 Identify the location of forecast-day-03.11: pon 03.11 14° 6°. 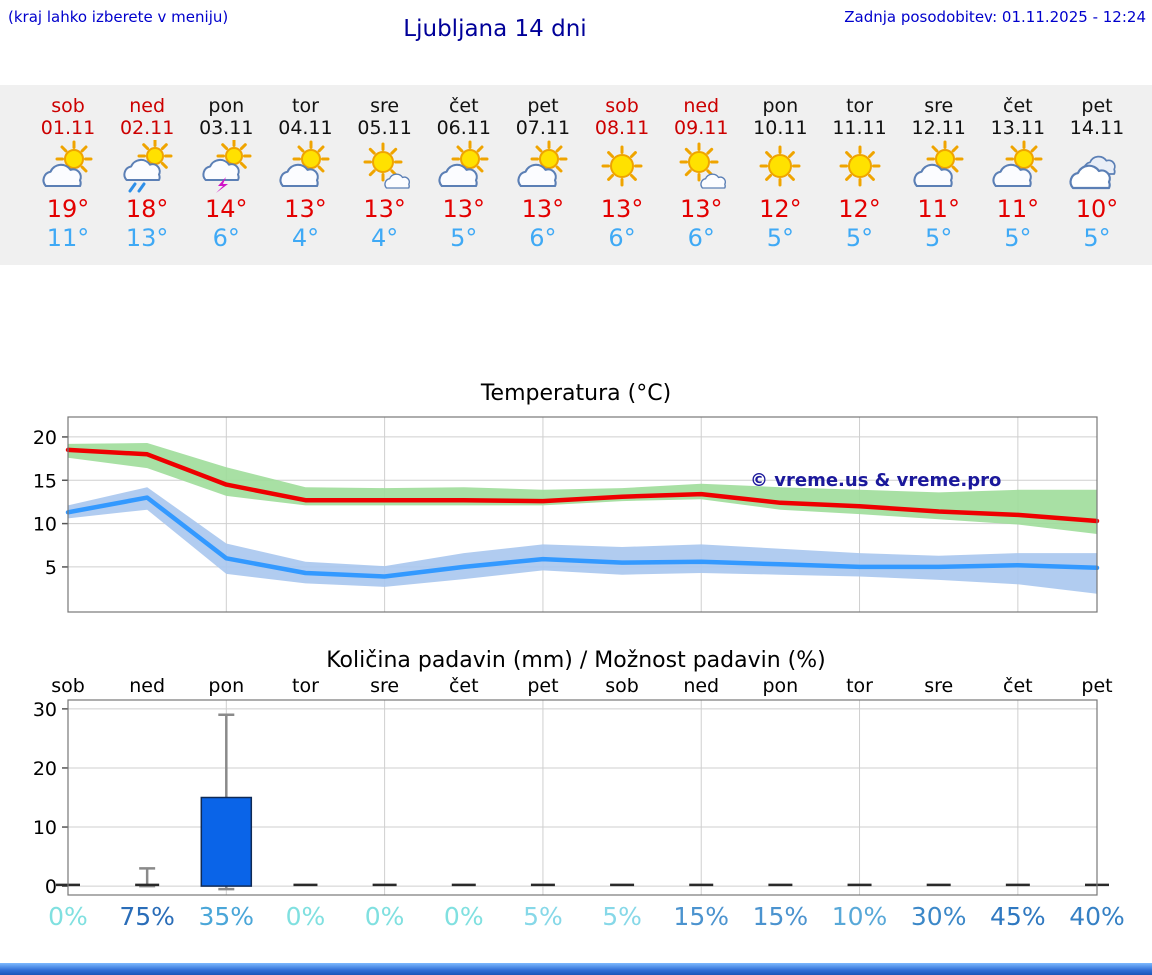
(226, 173).